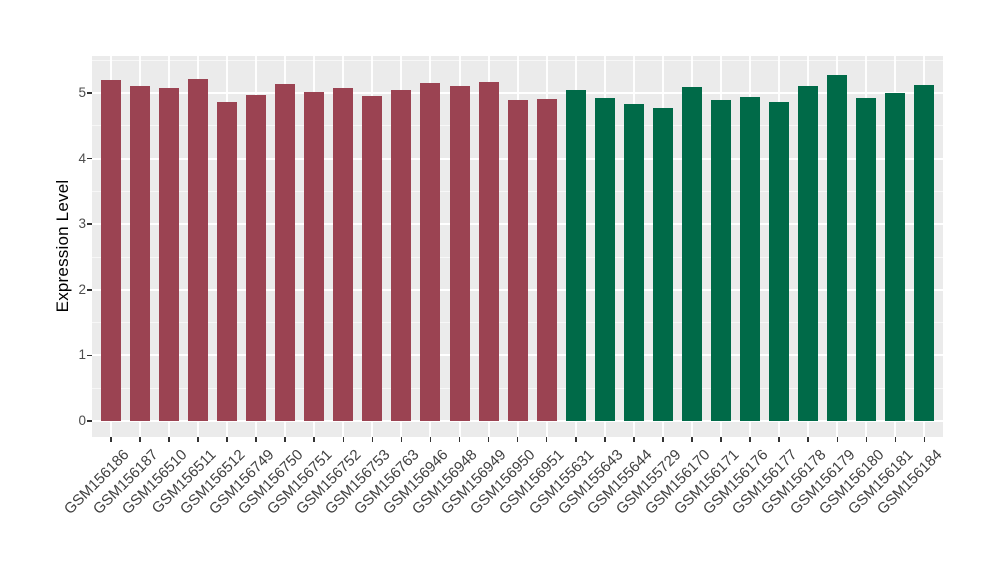 The width and height of the screenshot is (1000, 580). Describe the element at coordinates (82, 224) in the screenshot. I see `y-tick-label: 3` at that location.